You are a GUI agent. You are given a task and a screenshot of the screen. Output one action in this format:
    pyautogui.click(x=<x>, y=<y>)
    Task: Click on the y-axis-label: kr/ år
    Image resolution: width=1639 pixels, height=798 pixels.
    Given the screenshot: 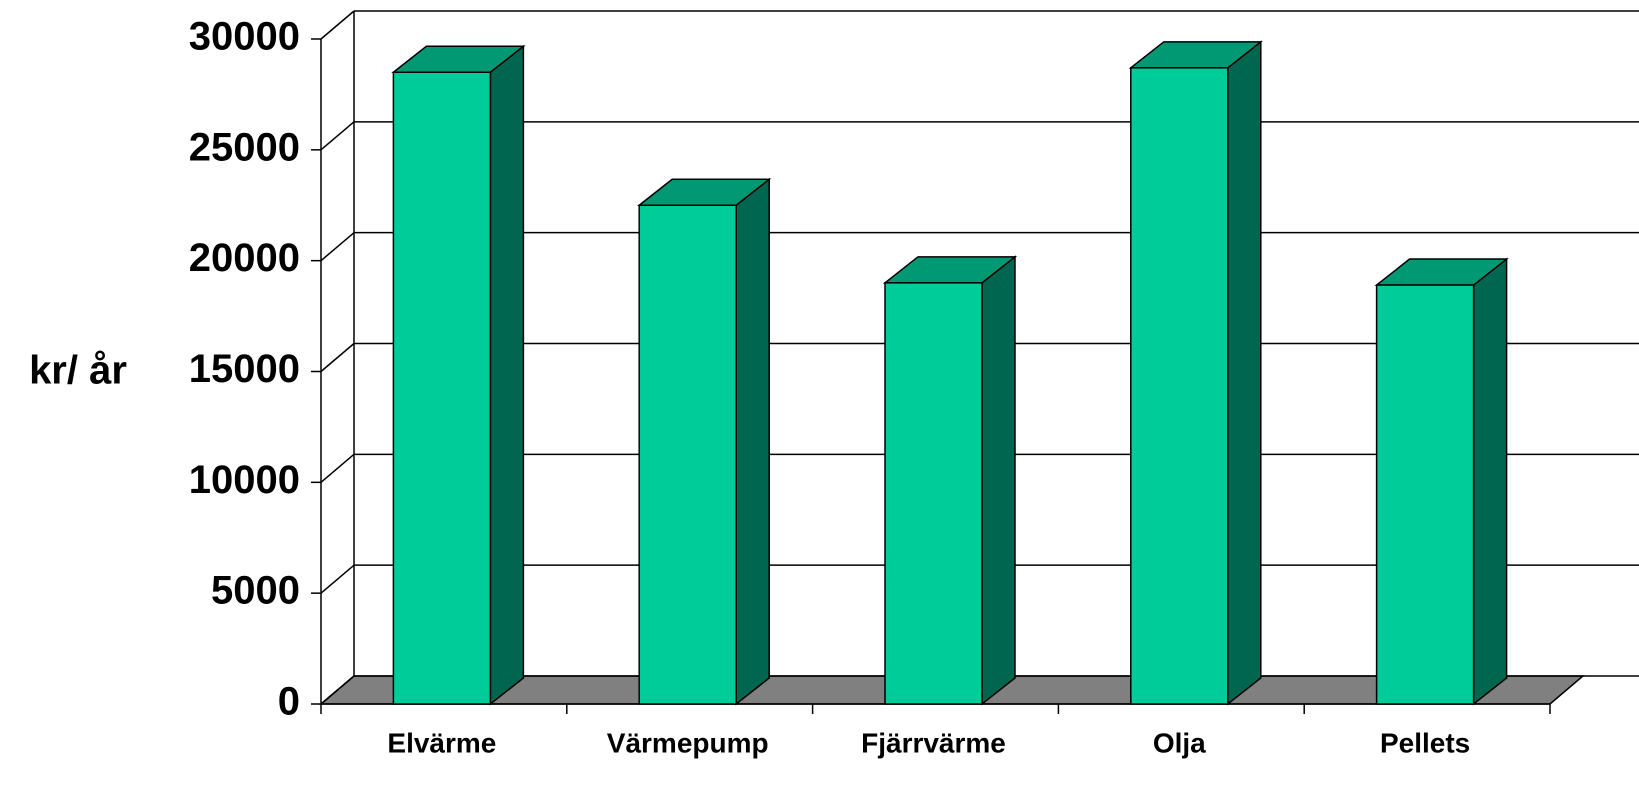 What is the action you would take?
    pyautogui.click(x=78, y=371)
    